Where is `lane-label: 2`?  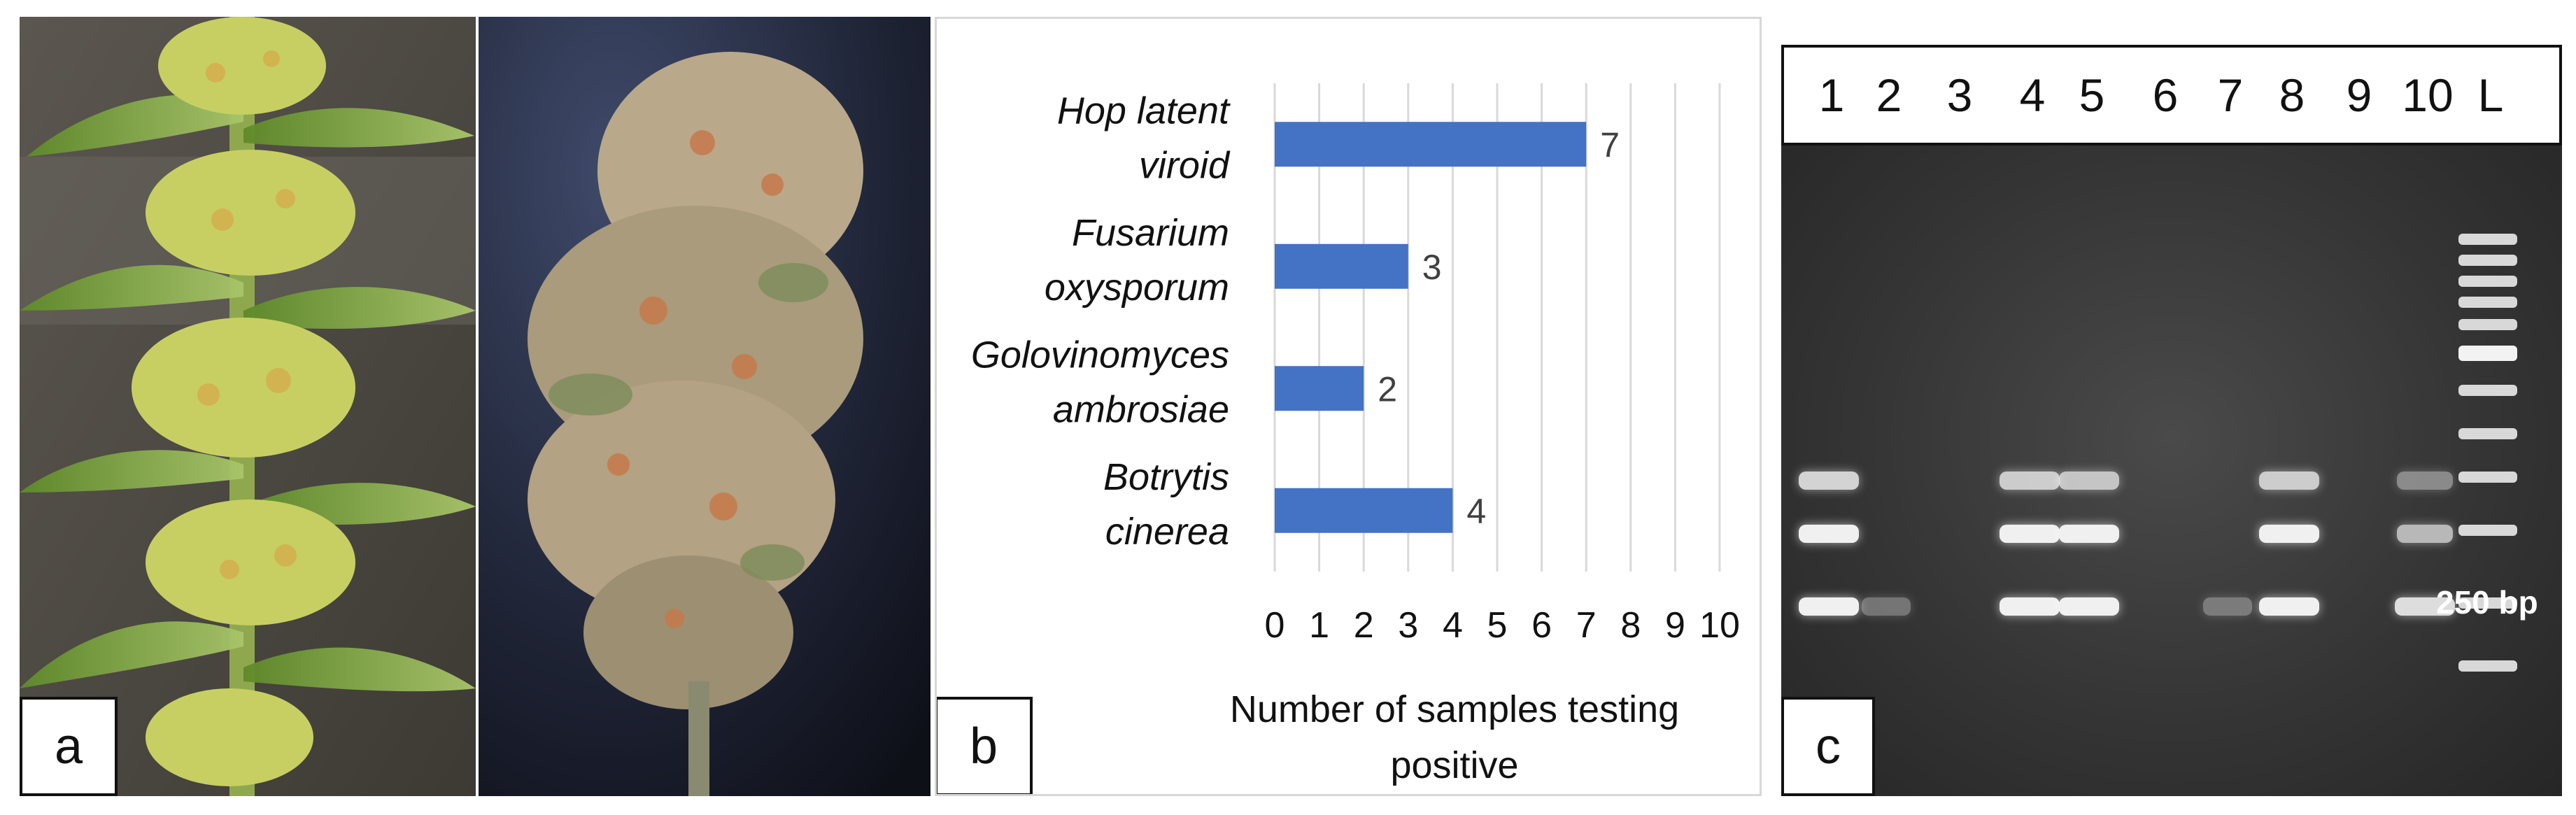 lane-label: 2 is located at coordinates (1889, 95).